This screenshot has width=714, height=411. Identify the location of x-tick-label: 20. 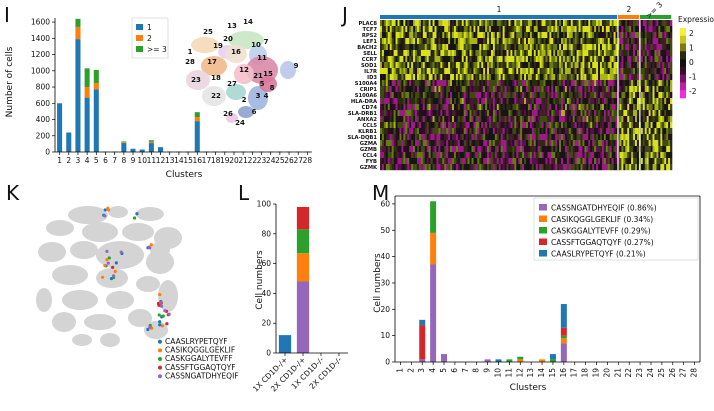
(606, 373).